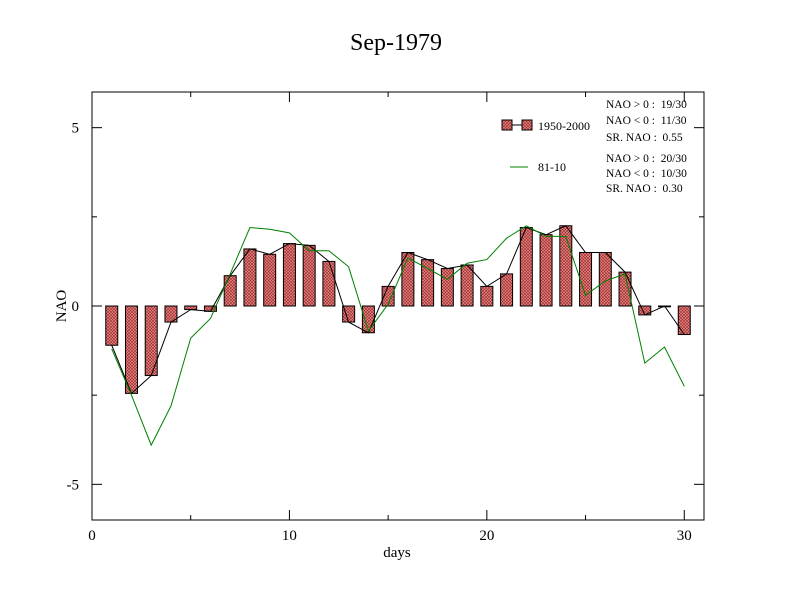 The image size is (792, 612). I want to click on x-tick-label-30: 30, so click(684, 536).